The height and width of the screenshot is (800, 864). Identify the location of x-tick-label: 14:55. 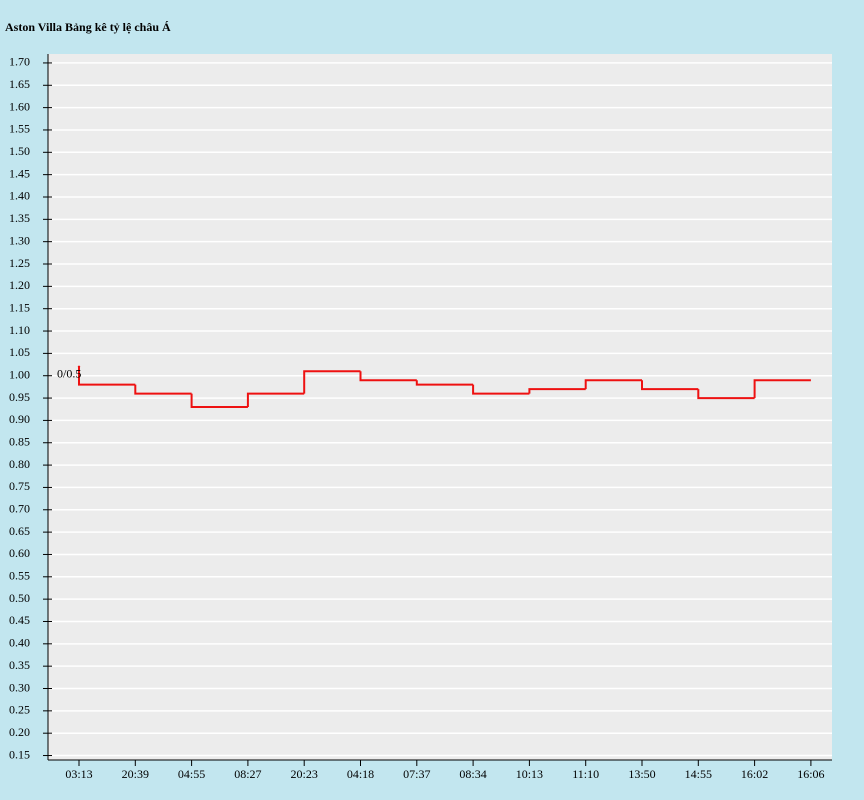
(698, 774).